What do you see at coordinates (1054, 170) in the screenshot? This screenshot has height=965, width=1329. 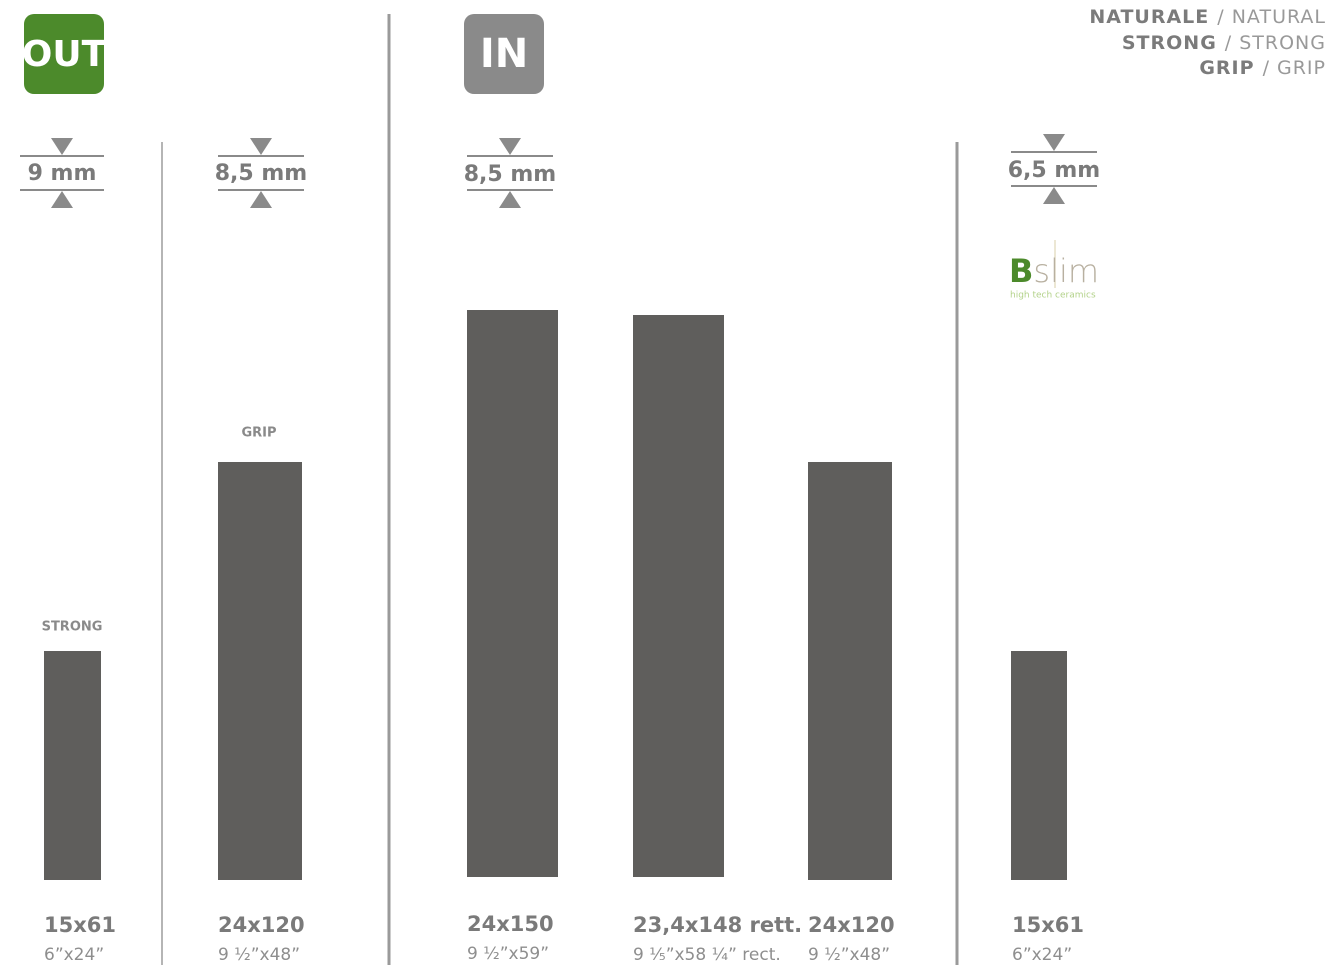 I see `thickness-label: 6,5 mm` at bounding box center [1054, 170].